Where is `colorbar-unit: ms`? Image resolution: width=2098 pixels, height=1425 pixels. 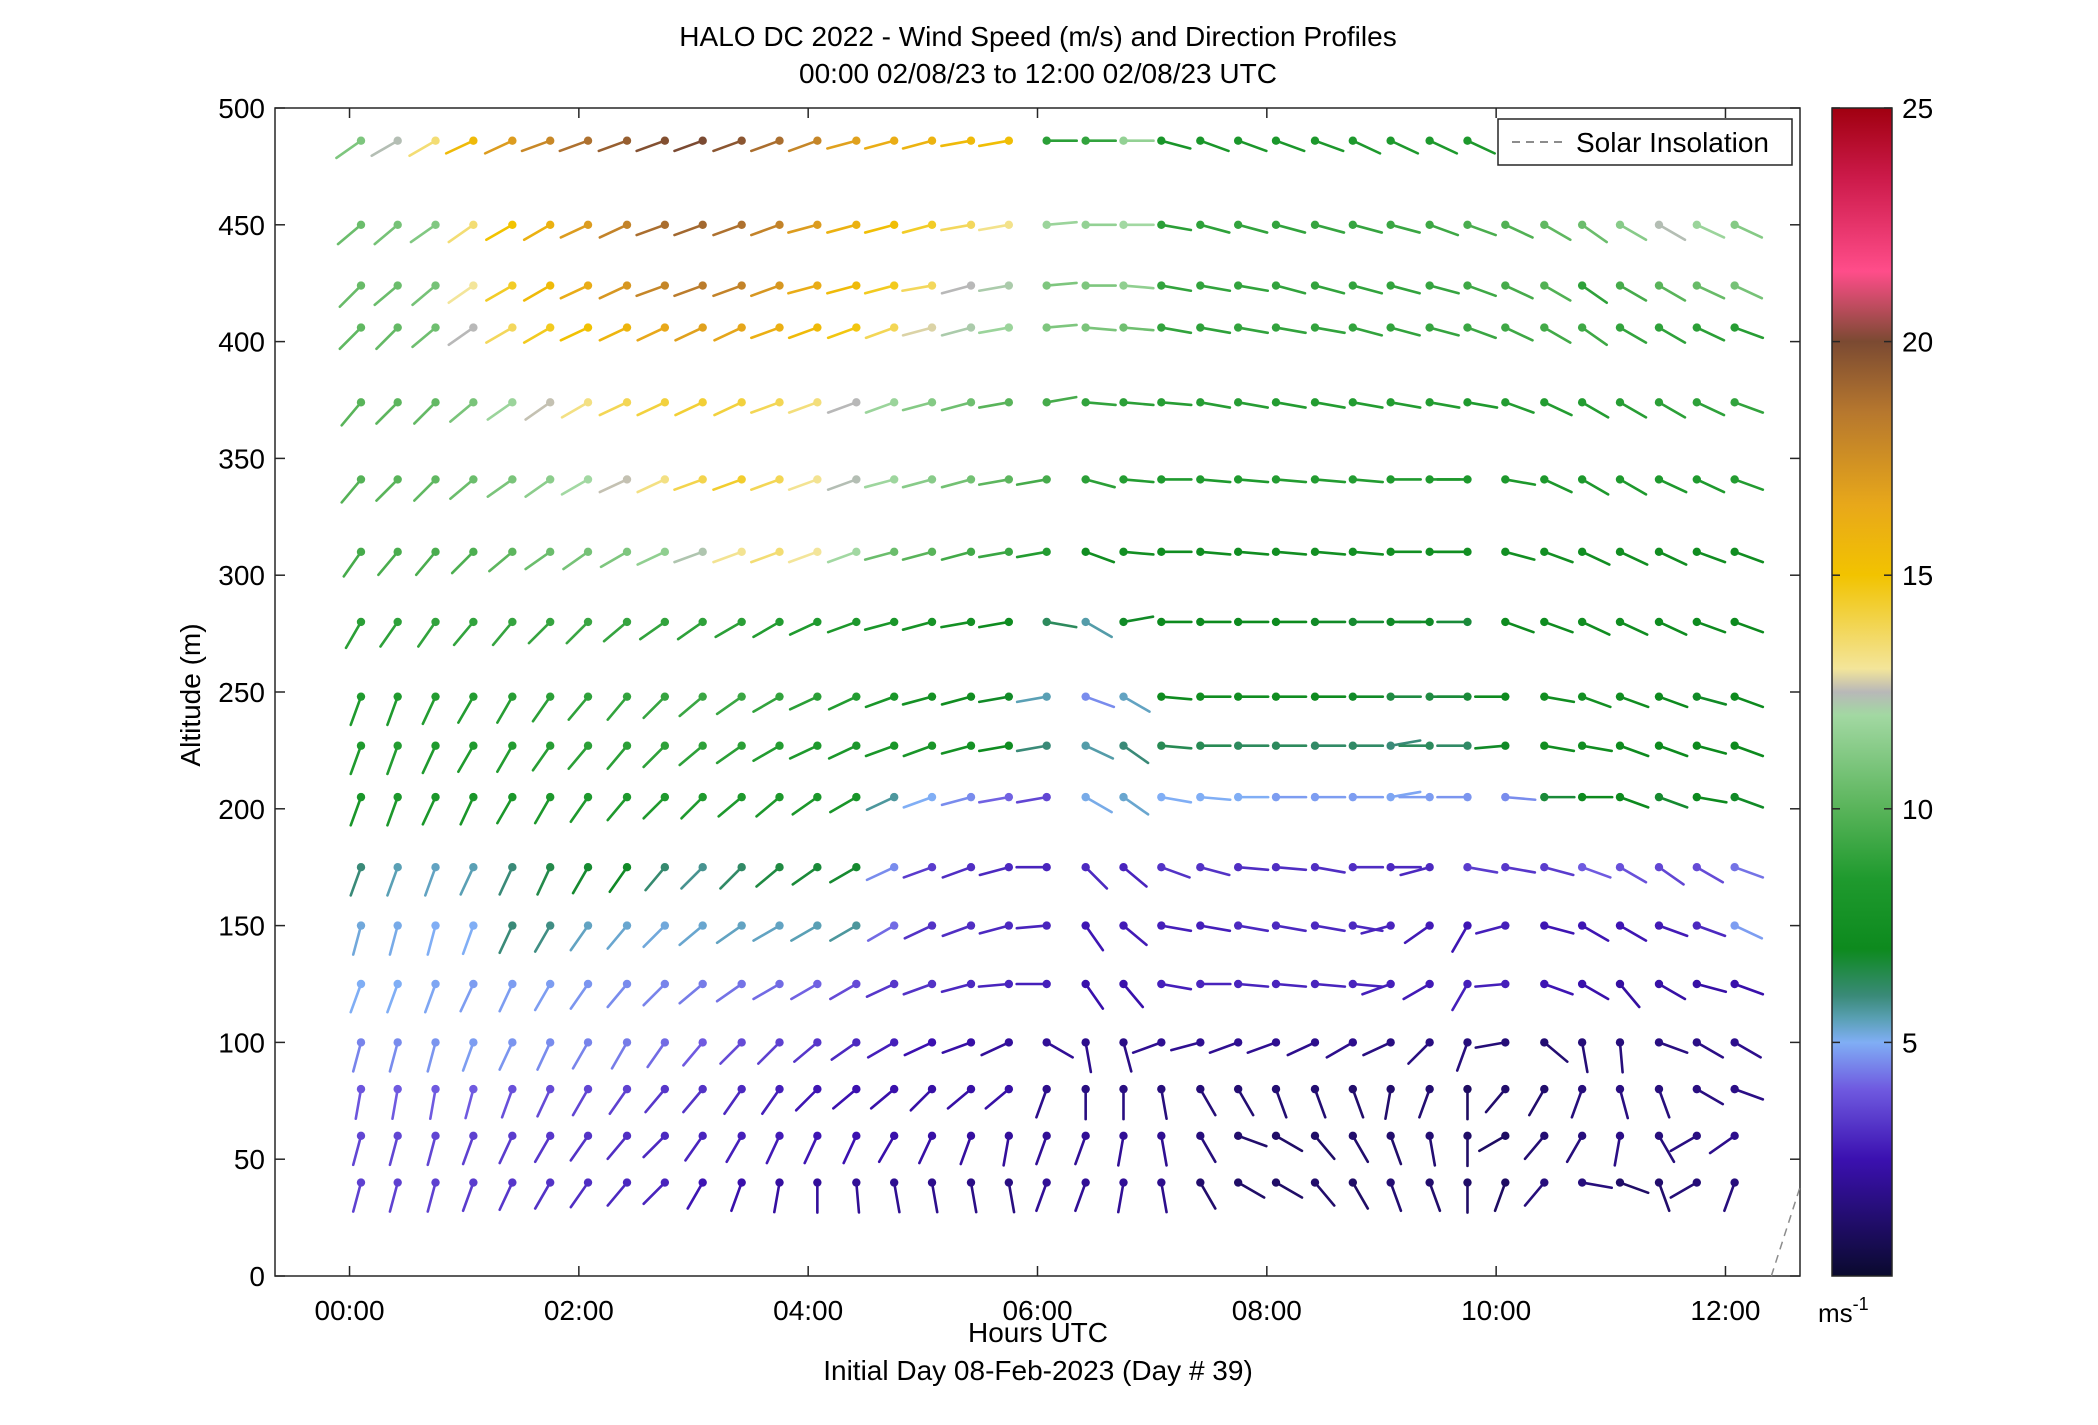 colorbar-unit: ms is located at coordinates (1835, 1313).